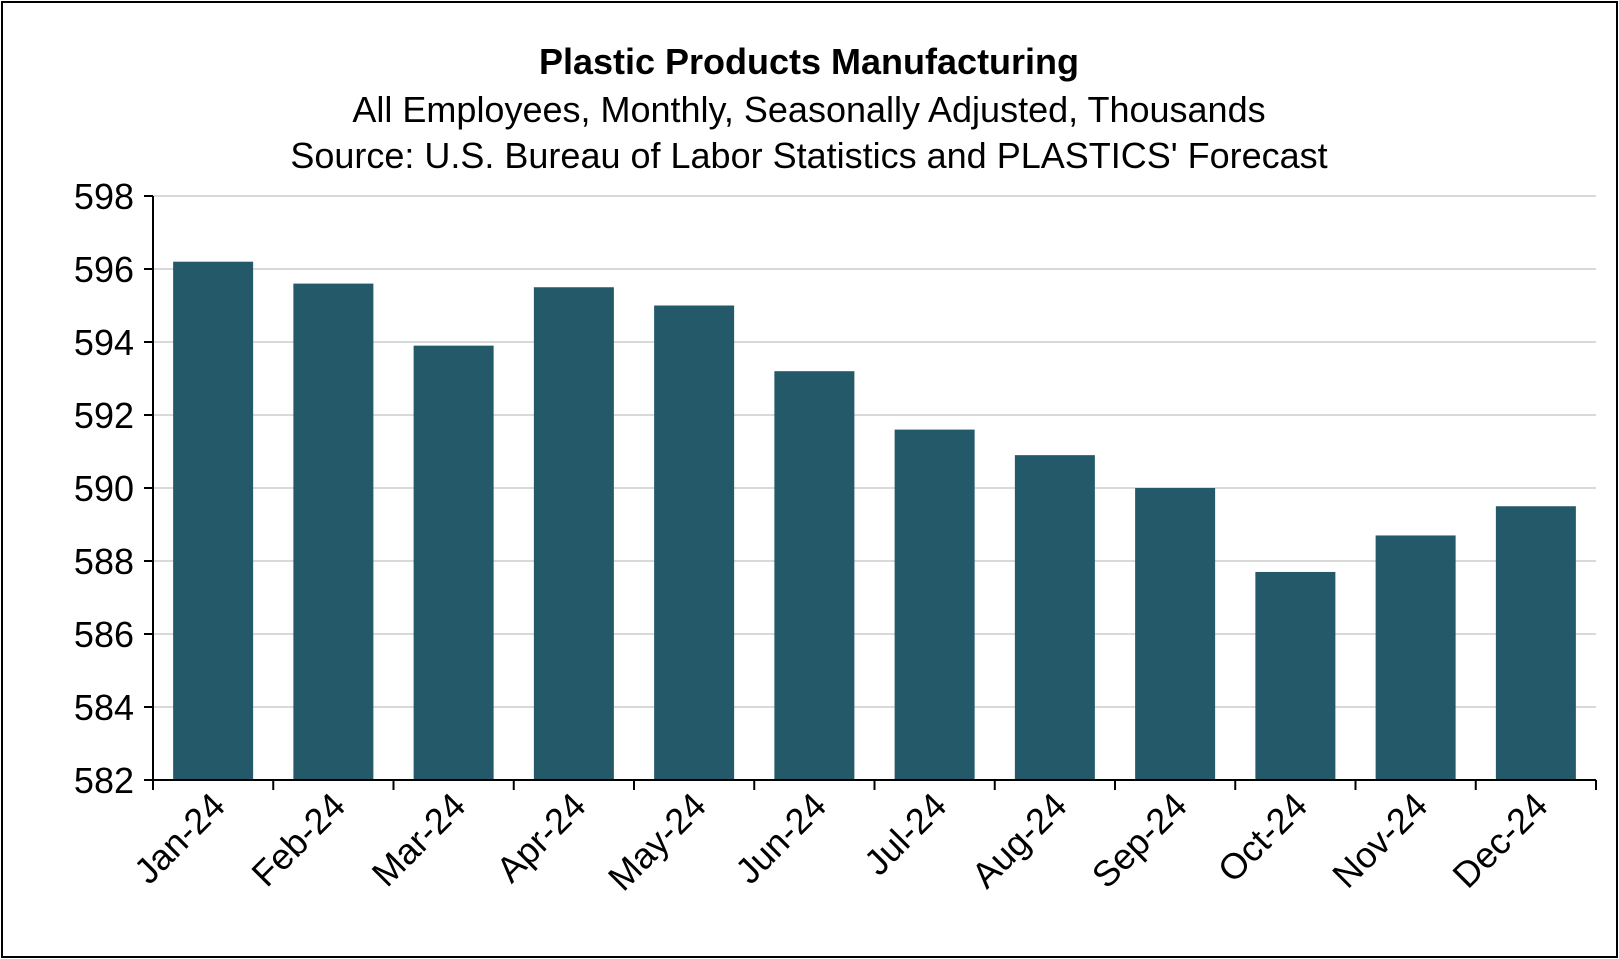 The width and height of the screenshot is (1619, 959). I want to click on x-tick-label: May-24, so click(657, 842).